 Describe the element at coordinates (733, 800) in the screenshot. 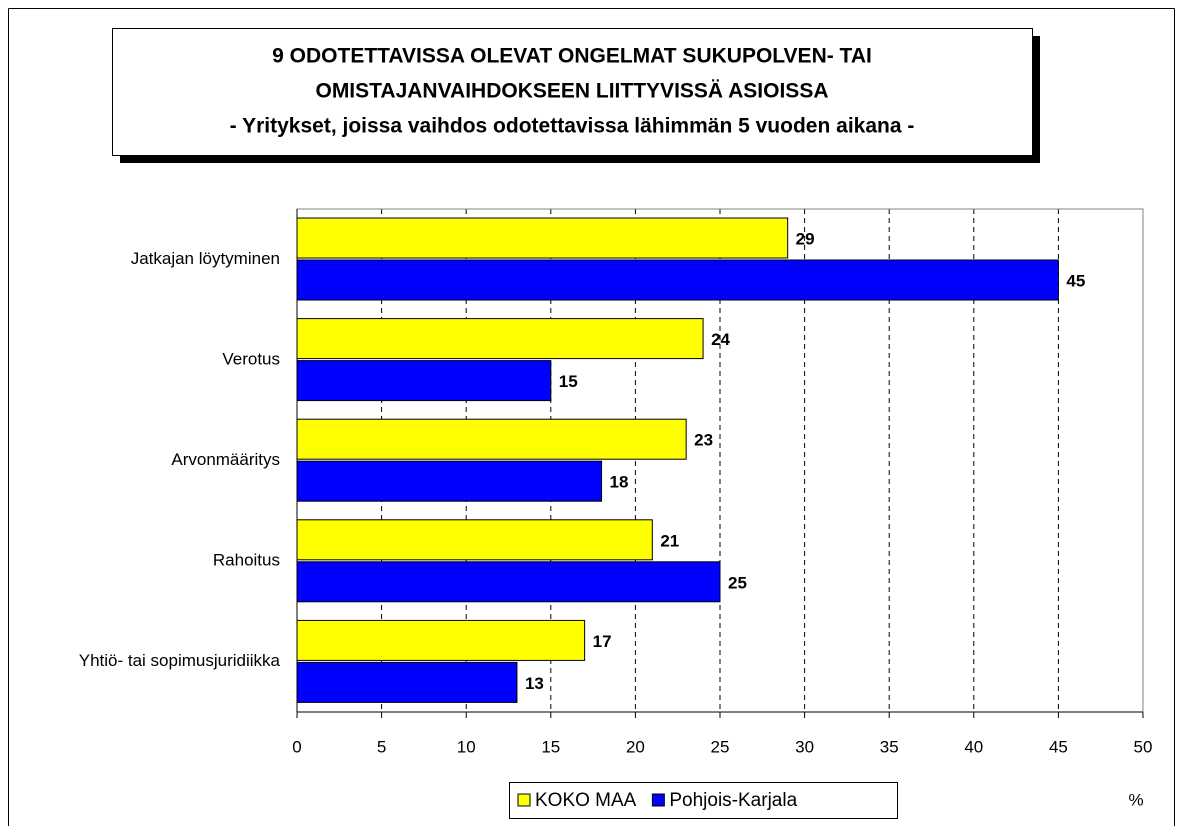

I see `legend-label: Pohjois-Karjala` at that location.